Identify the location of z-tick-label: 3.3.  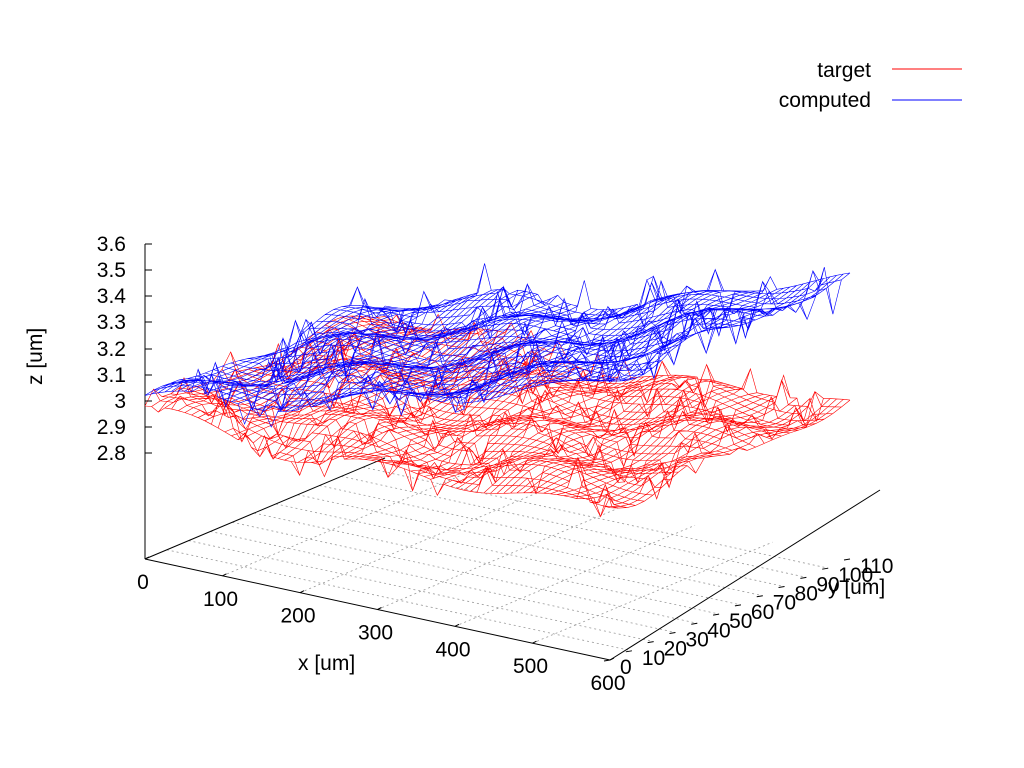
(111, 322).